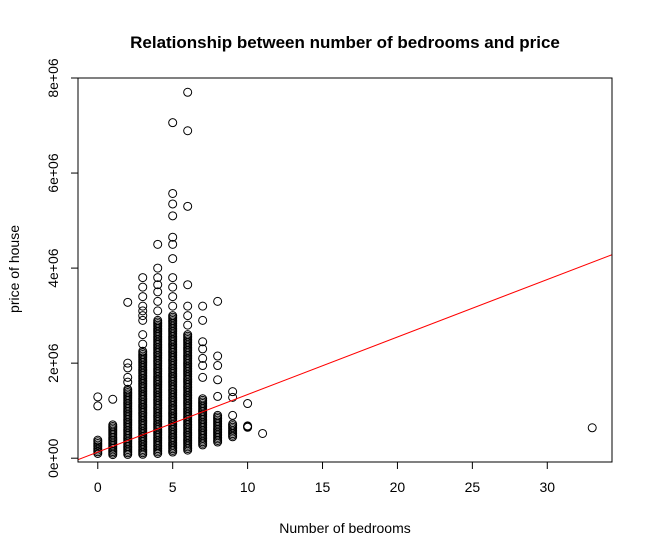  What do you see at coordinates (14, 269) in the screenshot?
I see `y-axis-label: price of house` at bounding box center [14, 269].